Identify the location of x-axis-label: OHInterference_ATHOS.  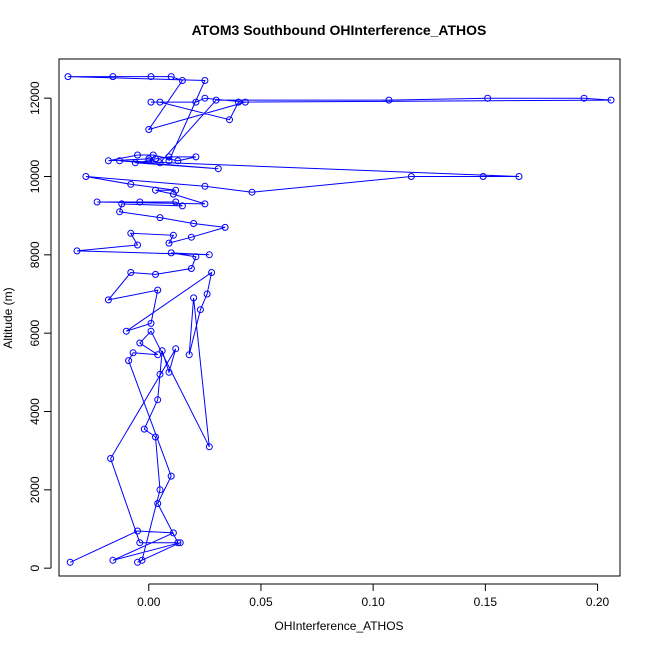
(338, 626).